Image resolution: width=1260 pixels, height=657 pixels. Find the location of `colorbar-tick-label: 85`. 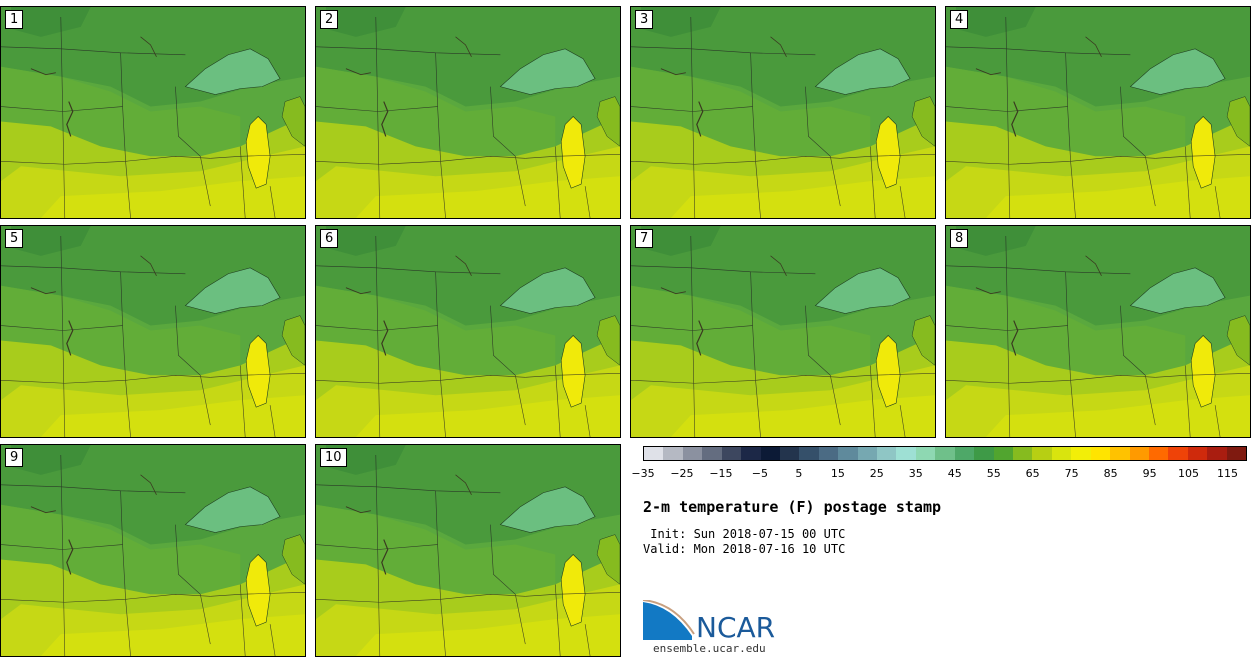

colorbar-tick-label: 85 is located at coordinates (1110, 473).